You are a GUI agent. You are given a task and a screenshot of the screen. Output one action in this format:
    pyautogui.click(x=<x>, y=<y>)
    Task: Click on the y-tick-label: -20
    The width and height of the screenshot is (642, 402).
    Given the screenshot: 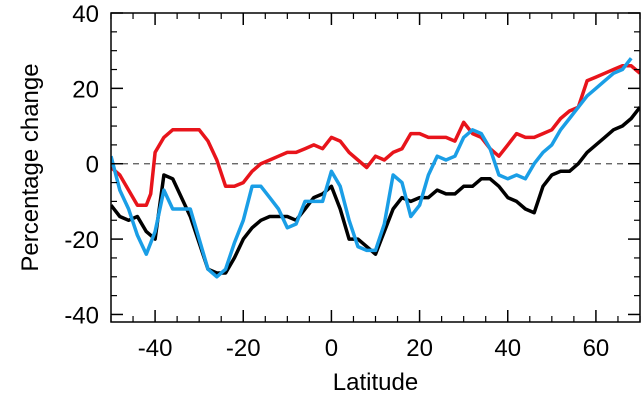 What is the action you would take?
    pyautogui.click(x=81, y=240)
    